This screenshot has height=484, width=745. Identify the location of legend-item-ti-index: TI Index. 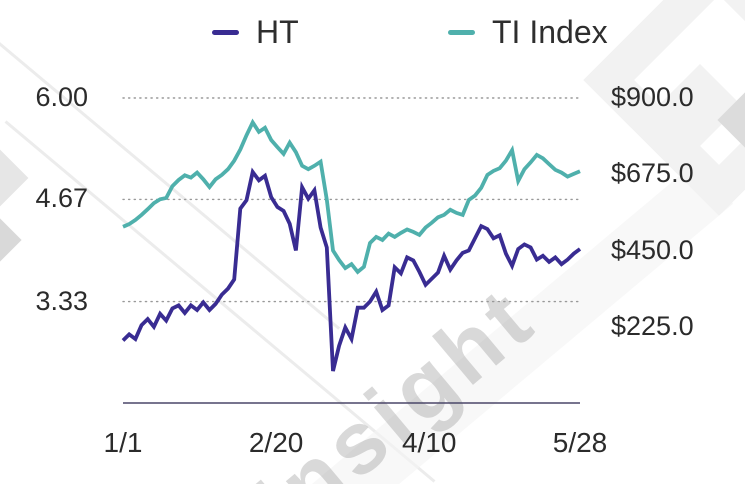
(528, 32).